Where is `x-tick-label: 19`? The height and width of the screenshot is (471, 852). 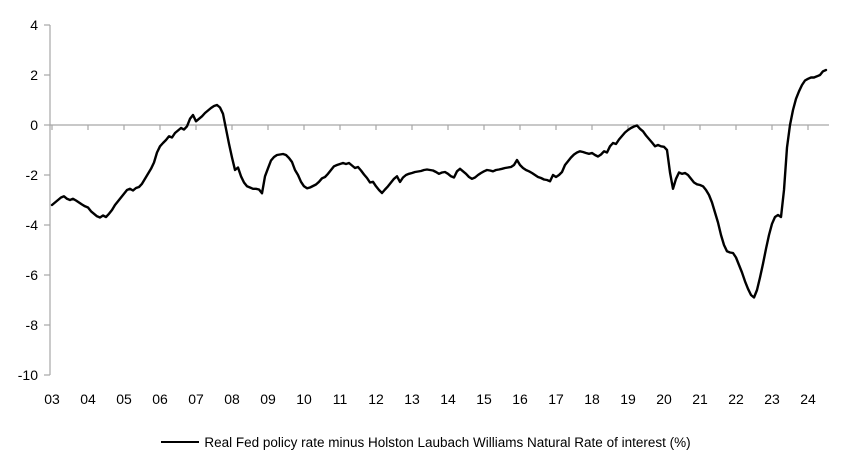 x-tick-label: 19 is located at coordinates (628, 399).